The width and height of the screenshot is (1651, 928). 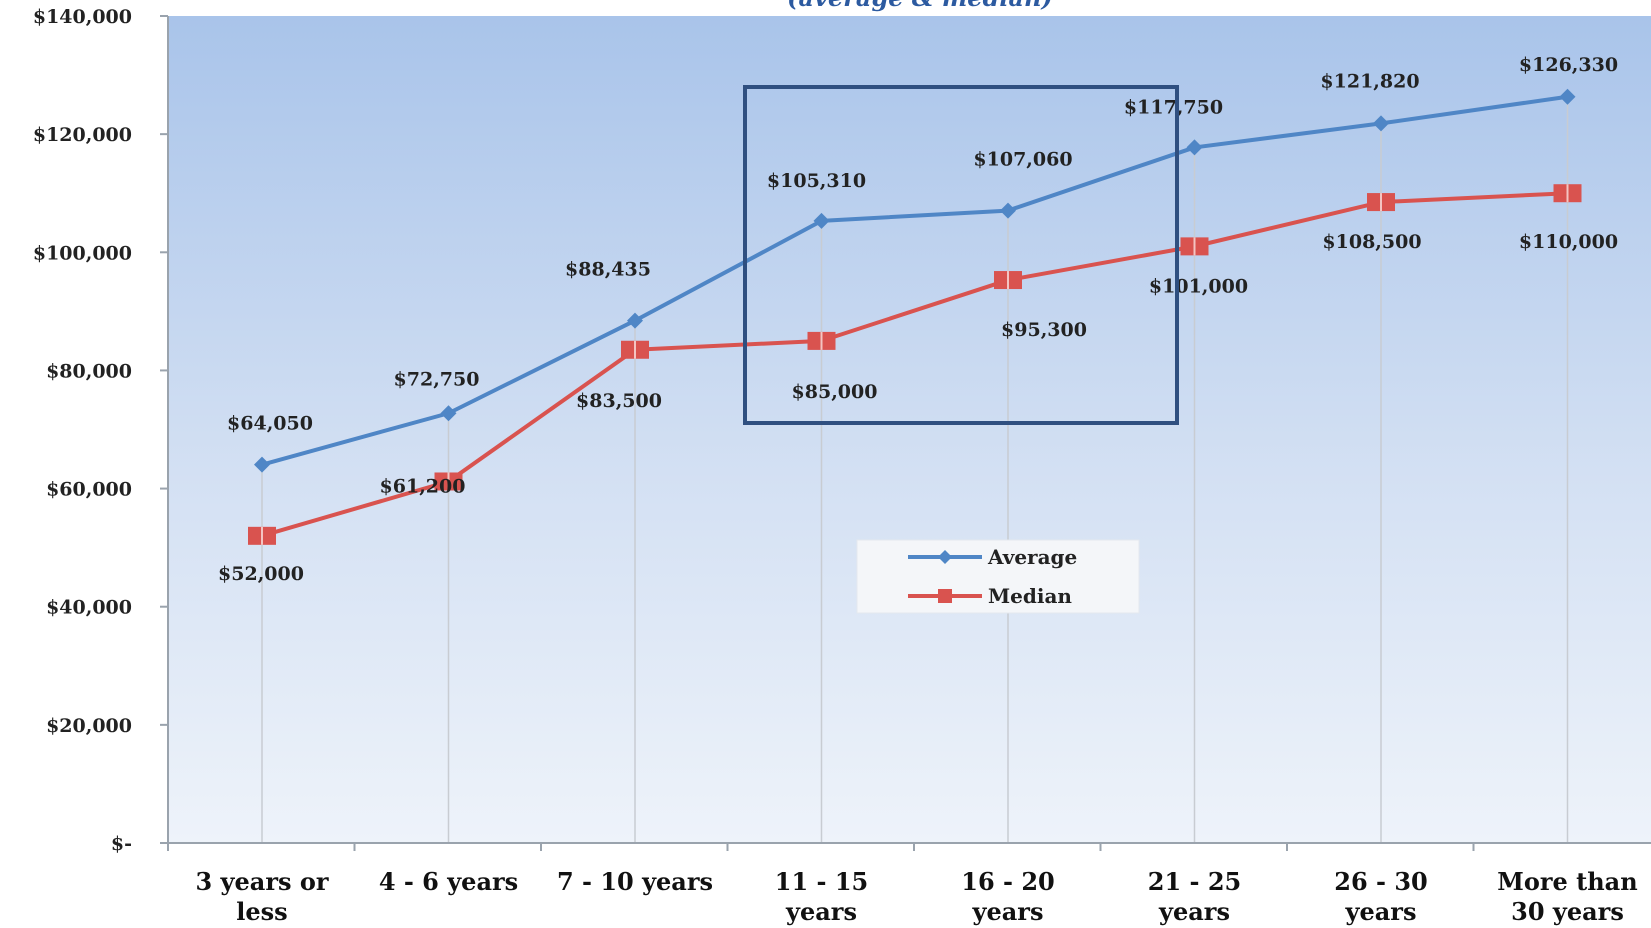 What do you see at coordinates (423, 486) in the screenshot?
I see `median-data-label: $61,200` at bounding box center [423, 486].